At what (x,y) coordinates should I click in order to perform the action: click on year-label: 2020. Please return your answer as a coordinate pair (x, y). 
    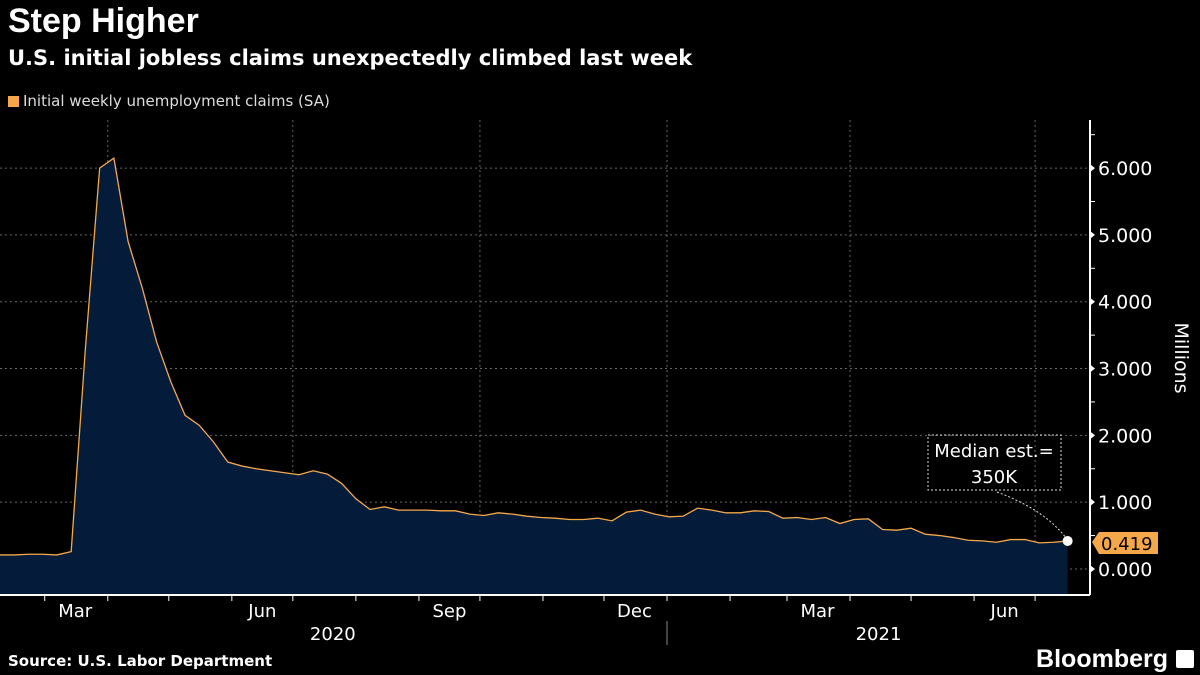
    Looking at the image, I should click on (333, 634).